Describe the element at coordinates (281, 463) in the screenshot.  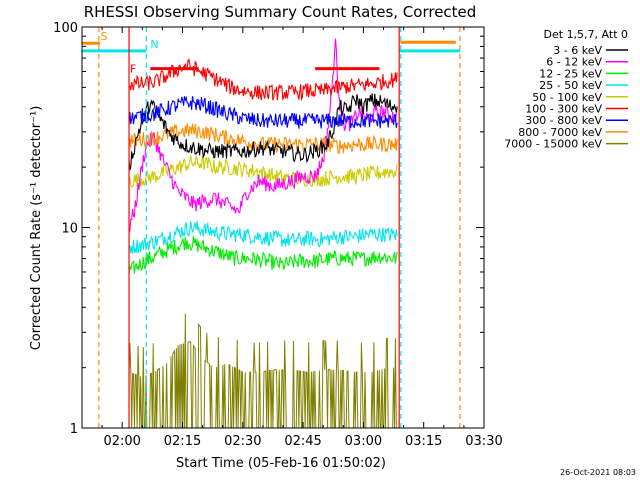
I see `x-axis-label: Start Time (05-Feb-16 01:50:02)` at that location.